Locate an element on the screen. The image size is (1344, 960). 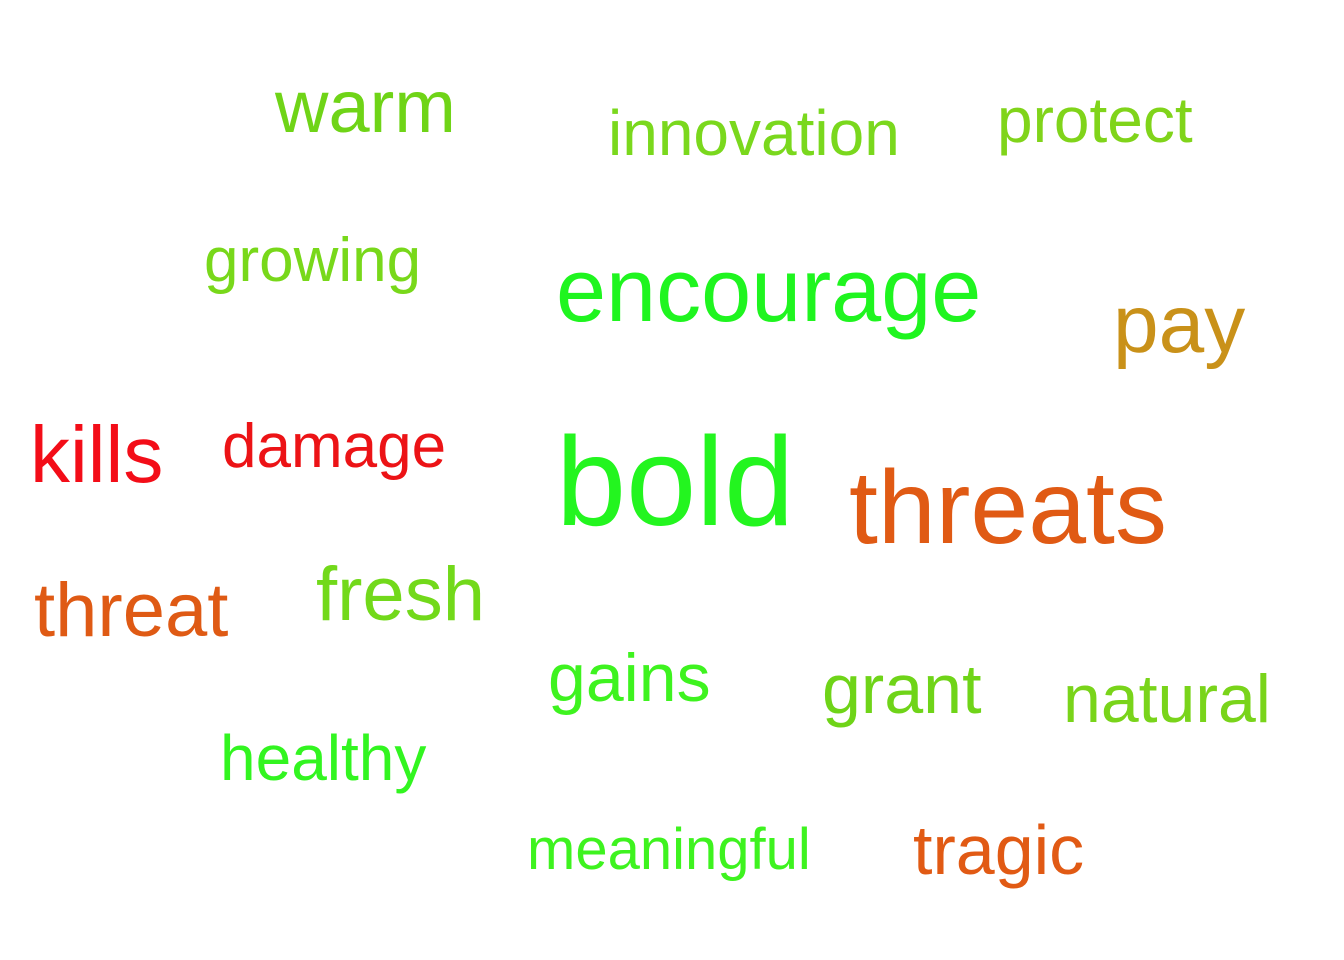
word-grant: grant is located at coordinates (902, 689).